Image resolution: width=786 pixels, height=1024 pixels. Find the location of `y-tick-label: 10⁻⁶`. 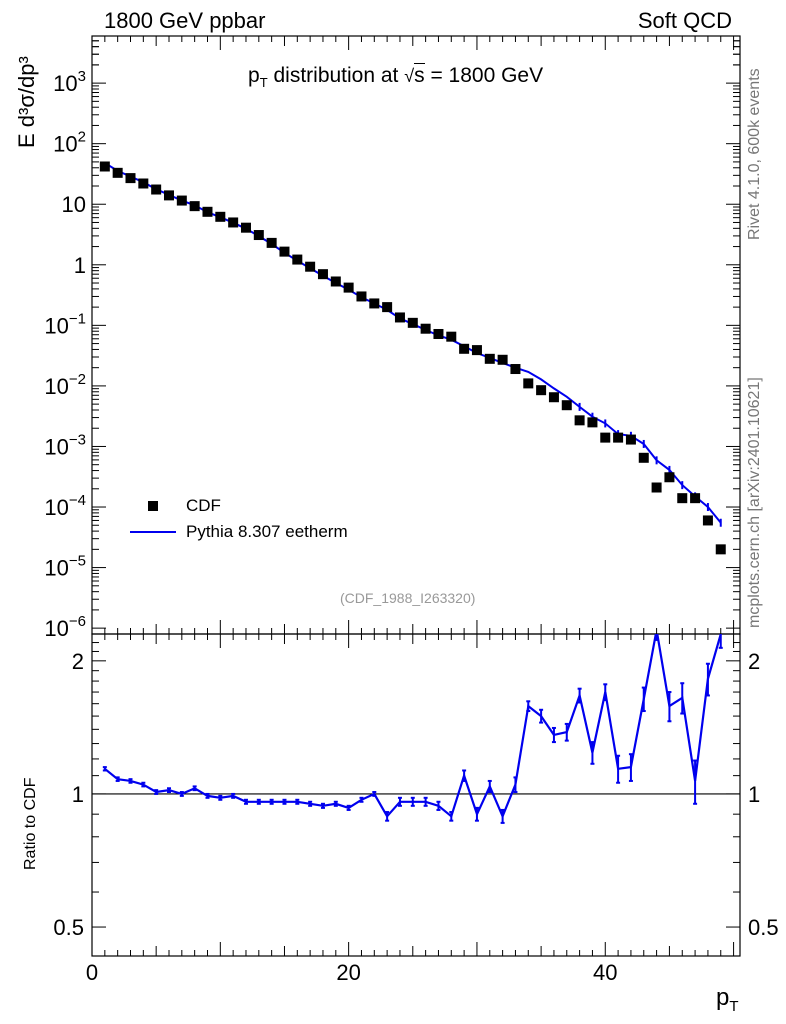

y-tick-label: 10⁻⁶ is located at coordinates (65, 627).